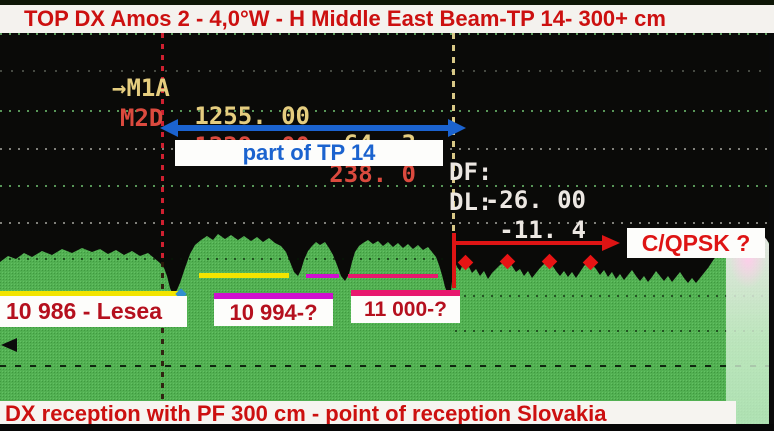 The image size is (774, 431). Describe the element at coordinates (535, 200) in the screenshot. I see `delta-frequency-value: -26. 00` at that location.